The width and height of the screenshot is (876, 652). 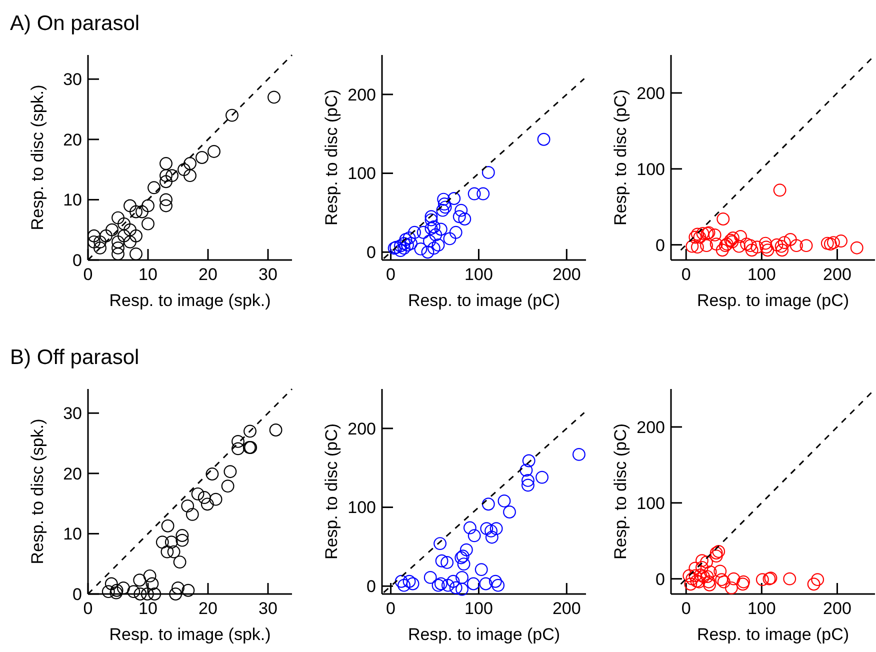 I want to click on x-tick-label: 30, so click(x=268, y=608).